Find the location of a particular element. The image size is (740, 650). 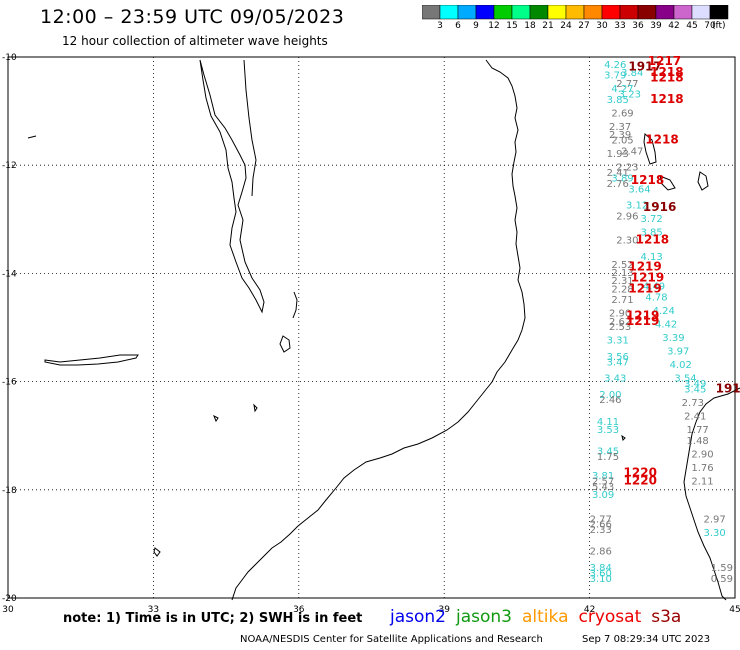

colorbar-label: 33 is located at coordinates (620, 26).